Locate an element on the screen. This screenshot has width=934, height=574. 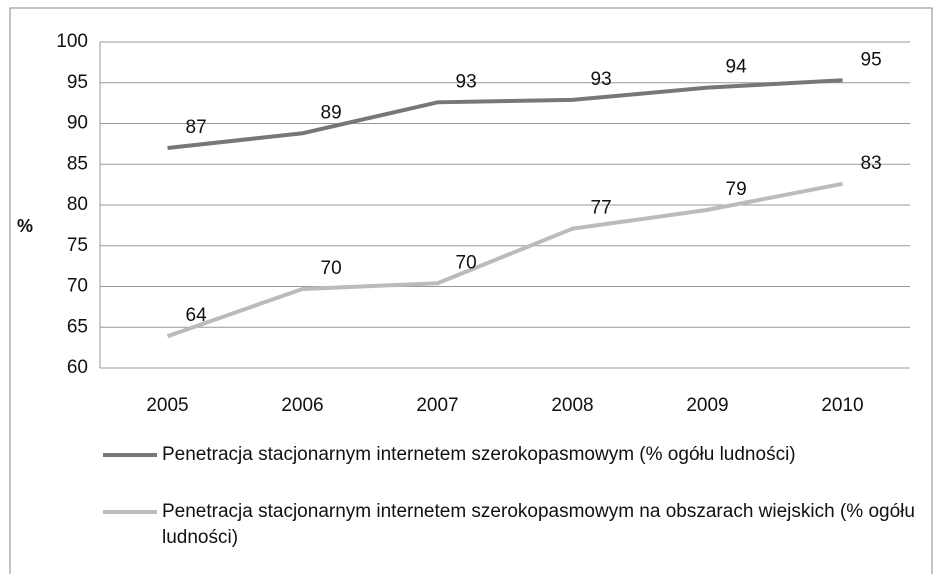
x-tick-label: 2009 is located at coordinates (707, 405).